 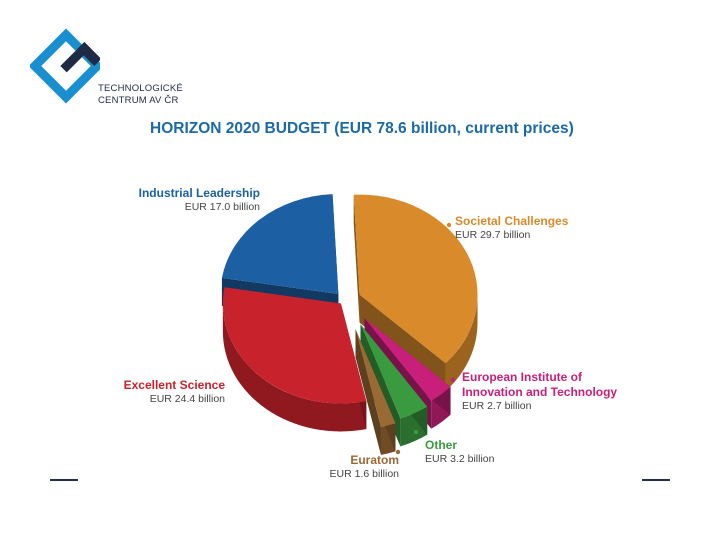 I want to click on footer-rule-left, so click(x=64, y=480).